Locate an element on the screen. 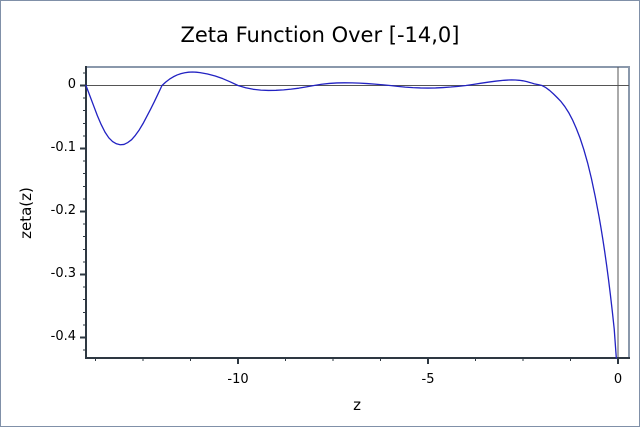  x-axis-title: z is located at coordinates (357, 405).